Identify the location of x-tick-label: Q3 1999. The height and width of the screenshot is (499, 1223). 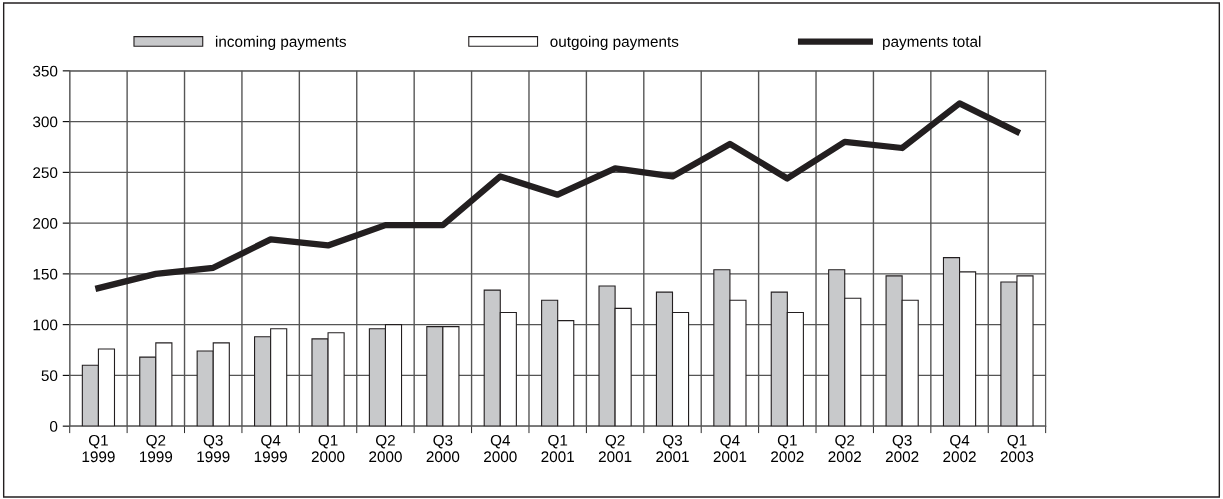
(213, 448).